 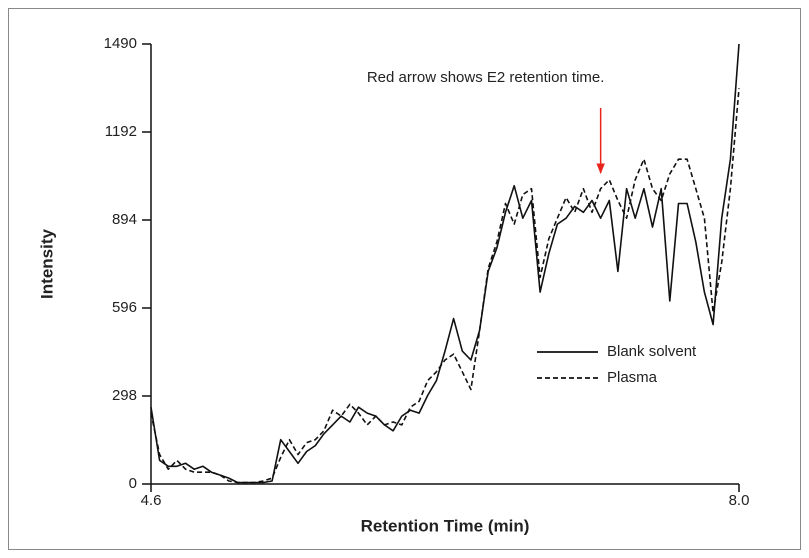 I want to click on x-axis-title: Retention Time (min), so click(x=445, y=525).